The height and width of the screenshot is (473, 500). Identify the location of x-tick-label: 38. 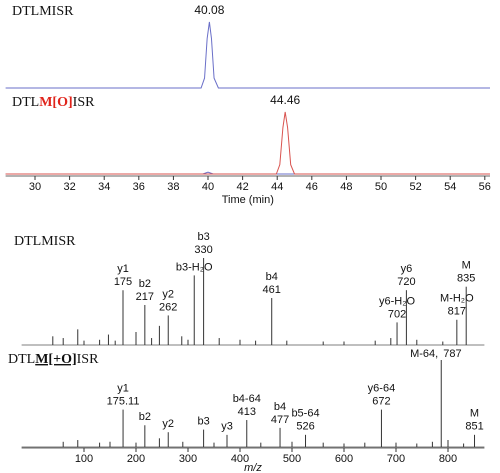
(173, 187).